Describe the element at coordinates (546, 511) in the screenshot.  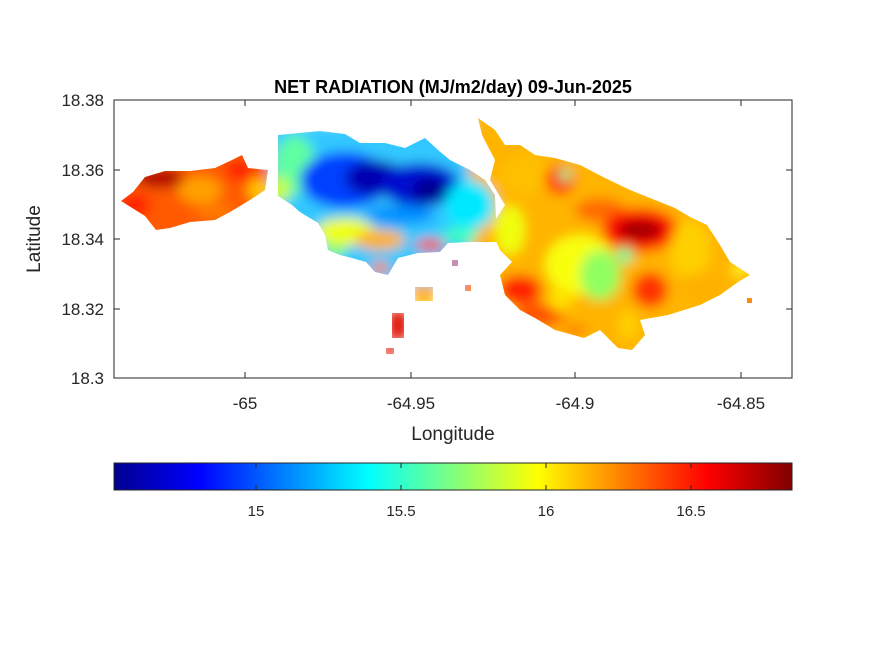
I see `colorbar-tick-label: 16` at that location.